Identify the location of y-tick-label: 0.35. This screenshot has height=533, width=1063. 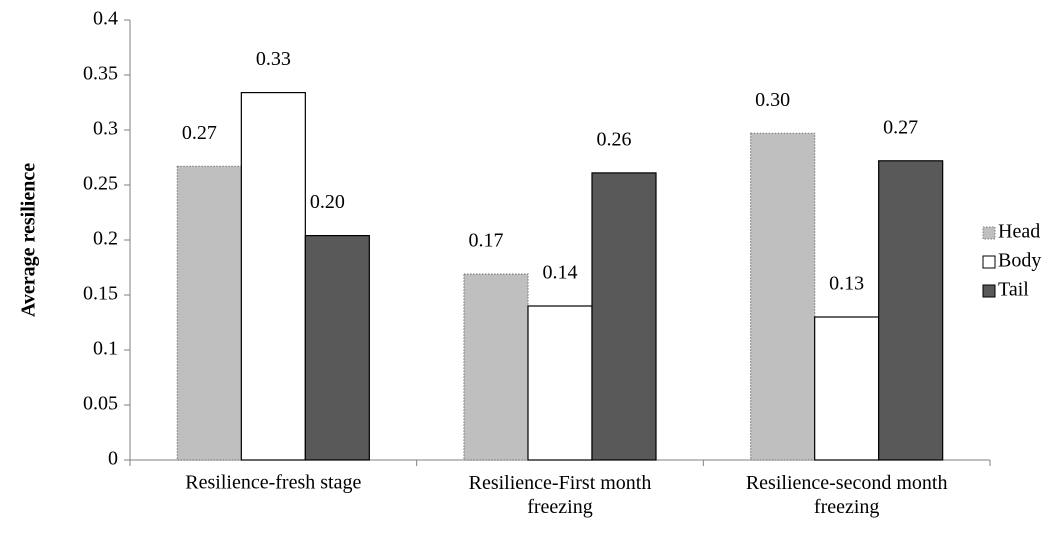
(100, 74).